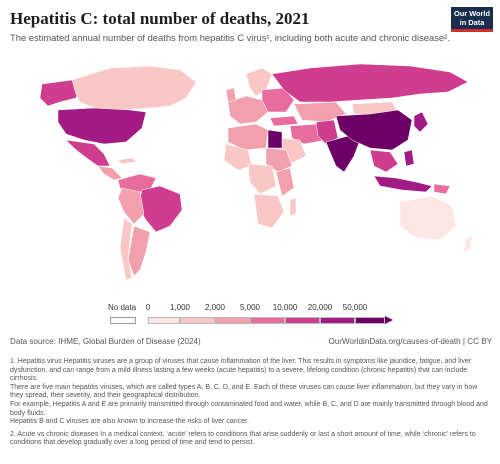 This screenshot has height=464, width=500. I want to click on legend-tick-3: 5,000, so click(250, 307).